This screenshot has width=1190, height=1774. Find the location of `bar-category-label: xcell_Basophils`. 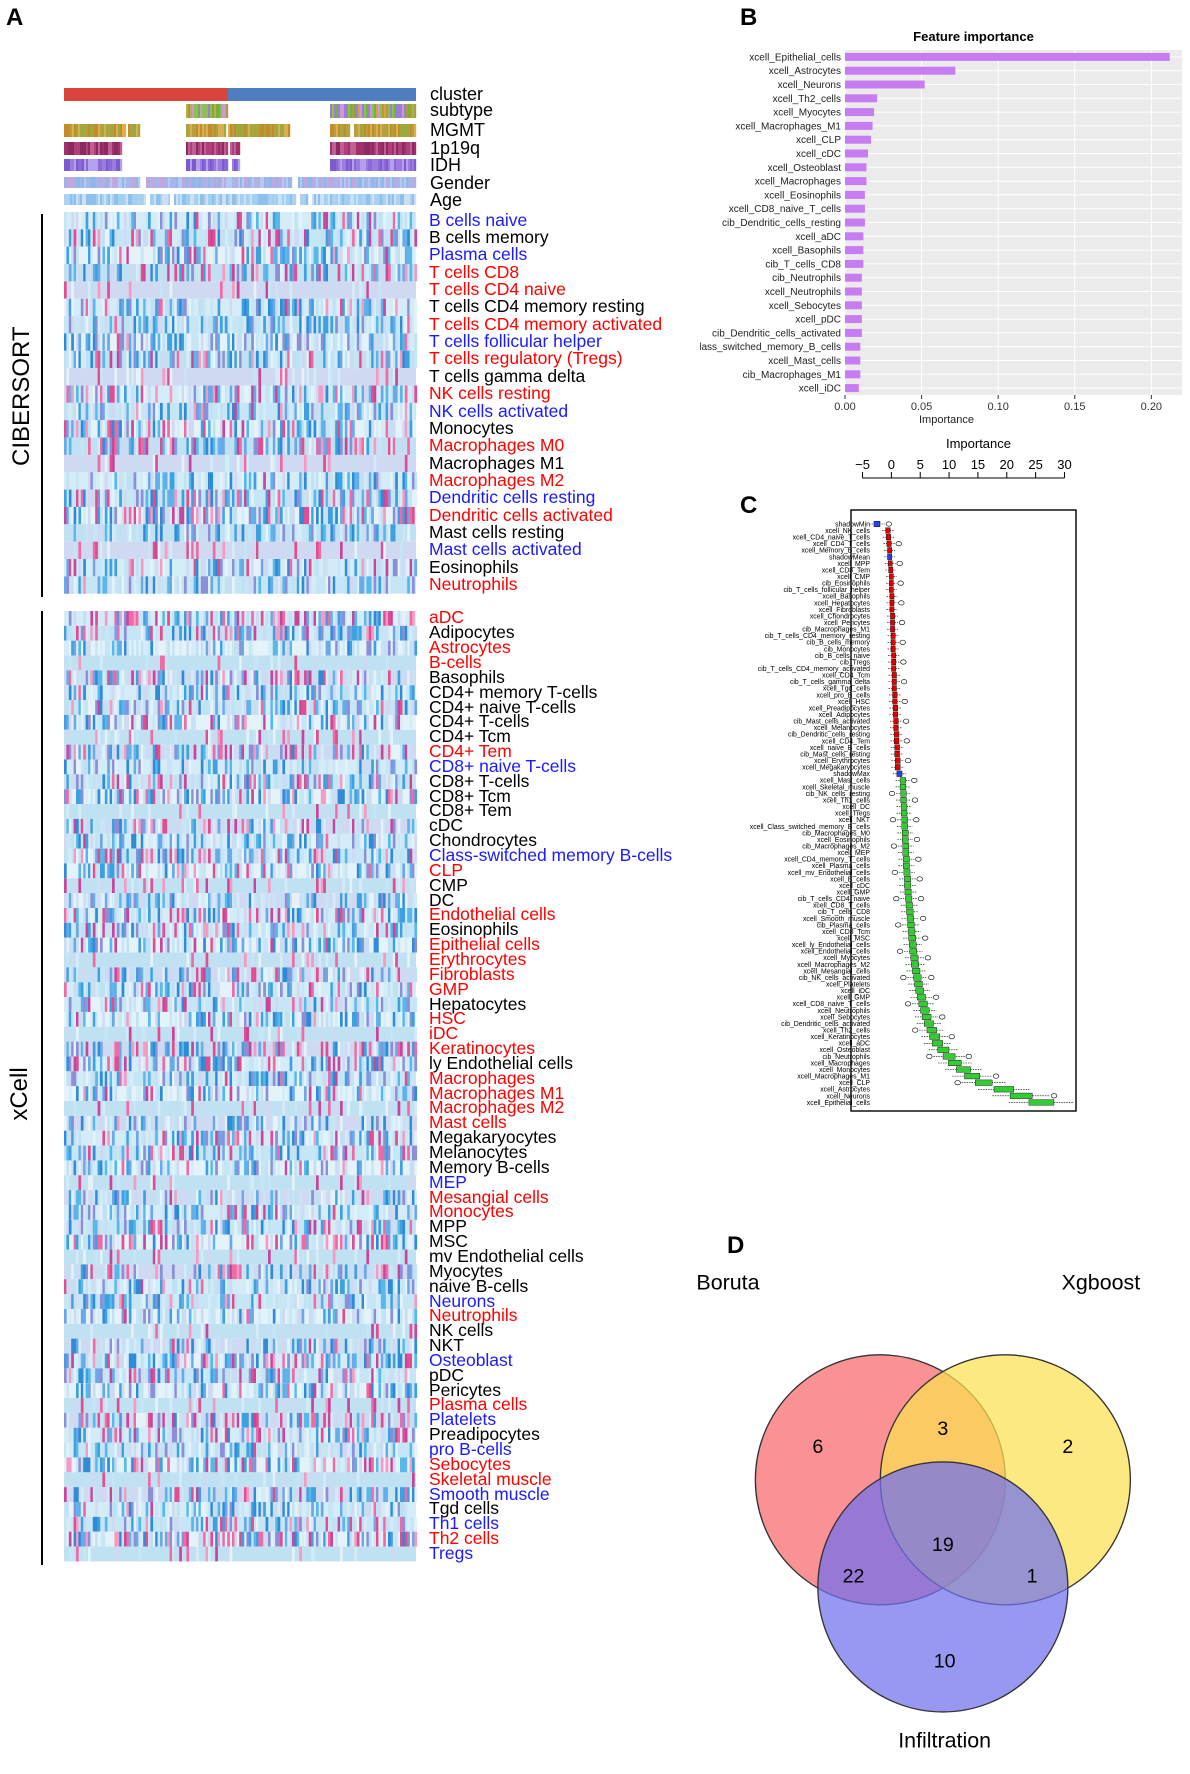

bar-category-label: xcell_Basophils is located at coordinates (806, 251).